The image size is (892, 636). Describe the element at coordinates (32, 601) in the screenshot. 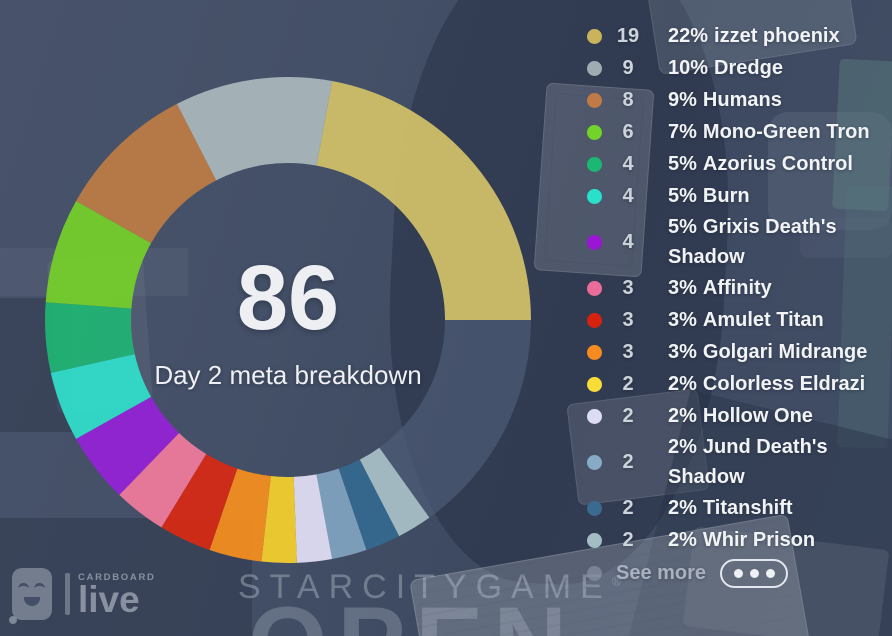

I see `robot-mouth-icon` at that location.